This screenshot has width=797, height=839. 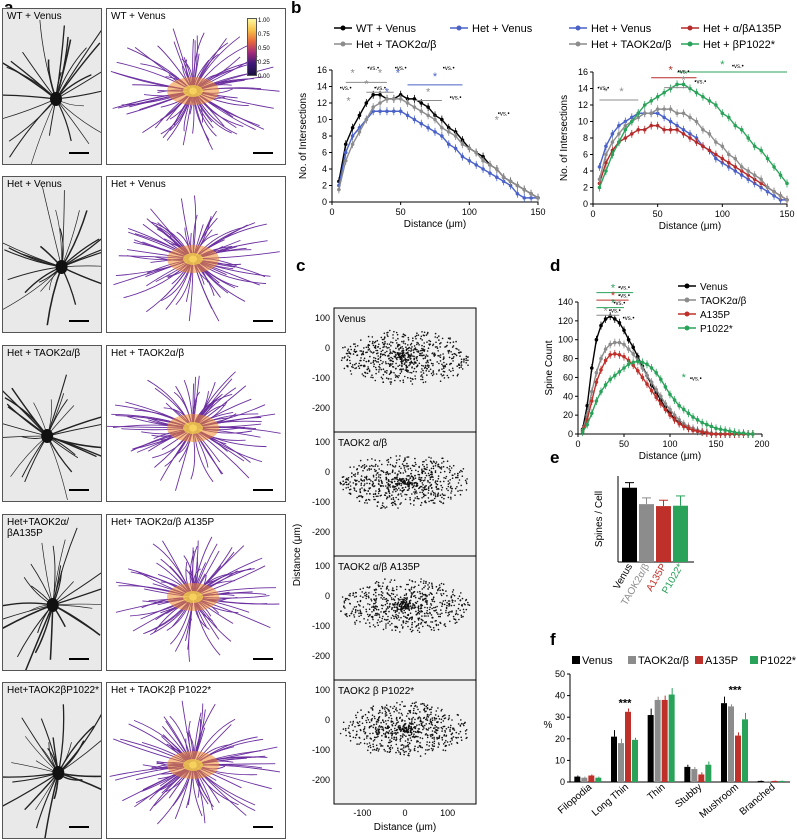 I want to click on bar, so click(x=629, y=525).